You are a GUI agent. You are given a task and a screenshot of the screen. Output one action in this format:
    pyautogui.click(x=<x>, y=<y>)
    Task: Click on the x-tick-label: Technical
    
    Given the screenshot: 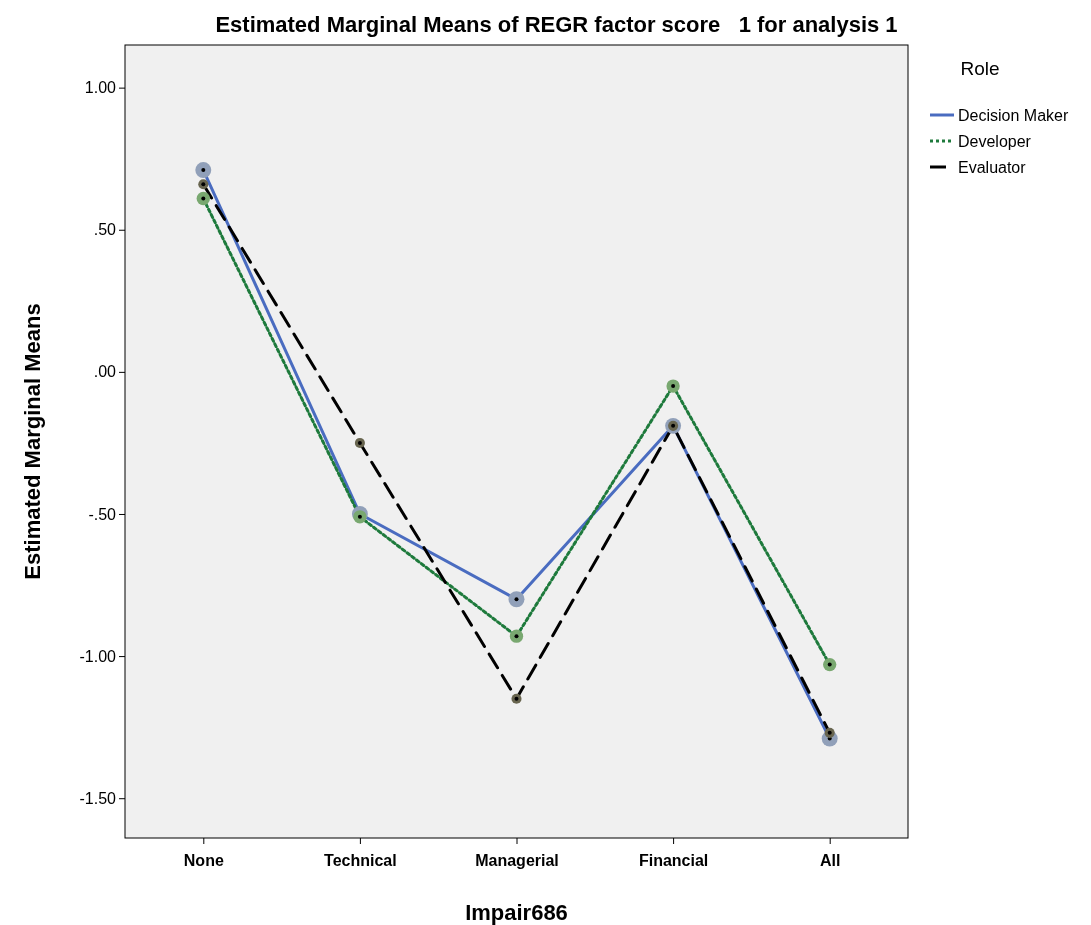 What is the action you would take?
    pyautogui.click(x=360, y=861)
    